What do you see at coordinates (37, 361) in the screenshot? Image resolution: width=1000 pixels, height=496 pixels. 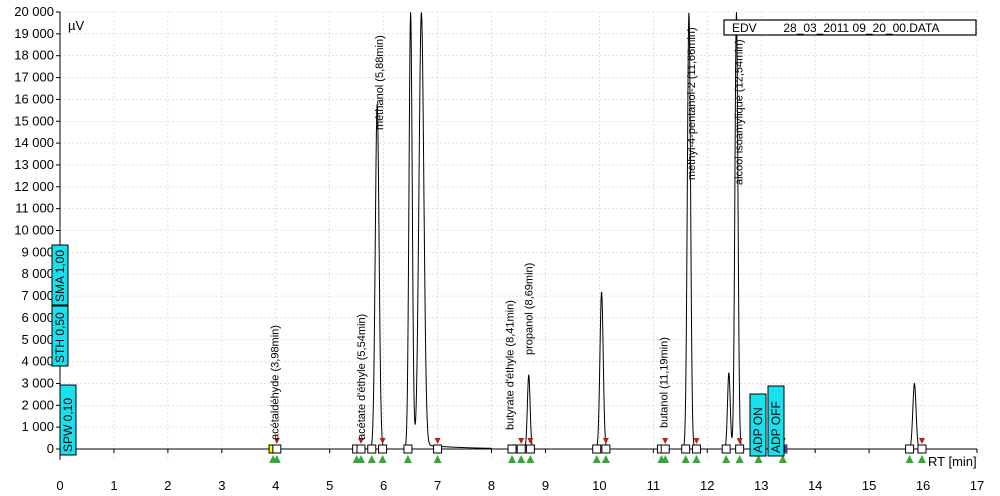 I see `y-tick-label: 4 000` at bounding box center [37, 361].